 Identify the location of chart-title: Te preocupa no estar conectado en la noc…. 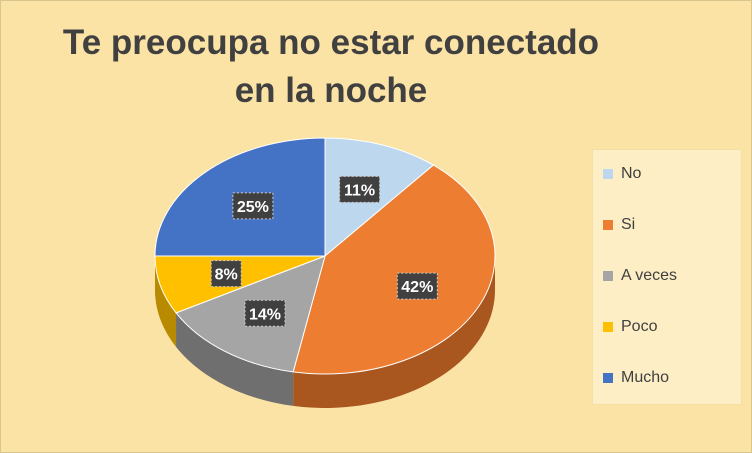
(331, 66).